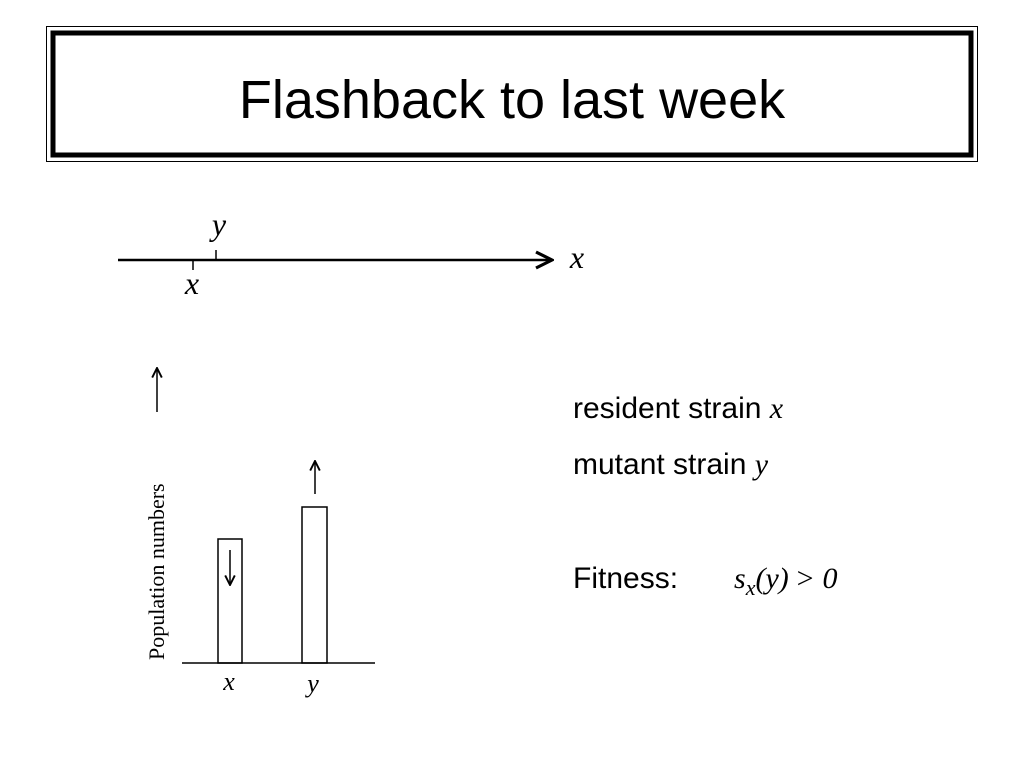 This screenshot has height=768, width=1024. I want to click on mutant-label: y, so click(218, 224).